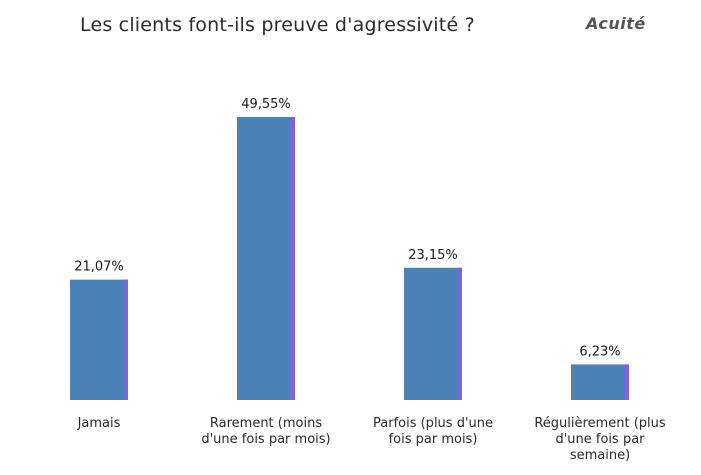  I want to click on category-label: Jamais, so click(99, 423).